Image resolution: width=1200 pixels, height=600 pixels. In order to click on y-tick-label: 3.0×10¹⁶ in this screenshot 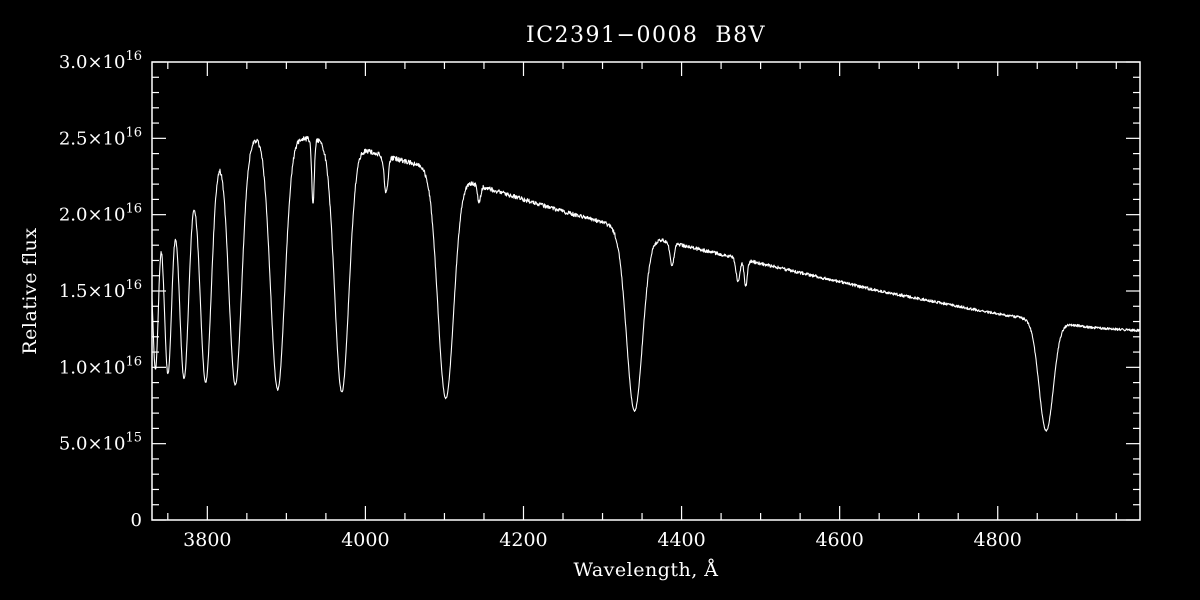, I will do `click(100, 61)`.